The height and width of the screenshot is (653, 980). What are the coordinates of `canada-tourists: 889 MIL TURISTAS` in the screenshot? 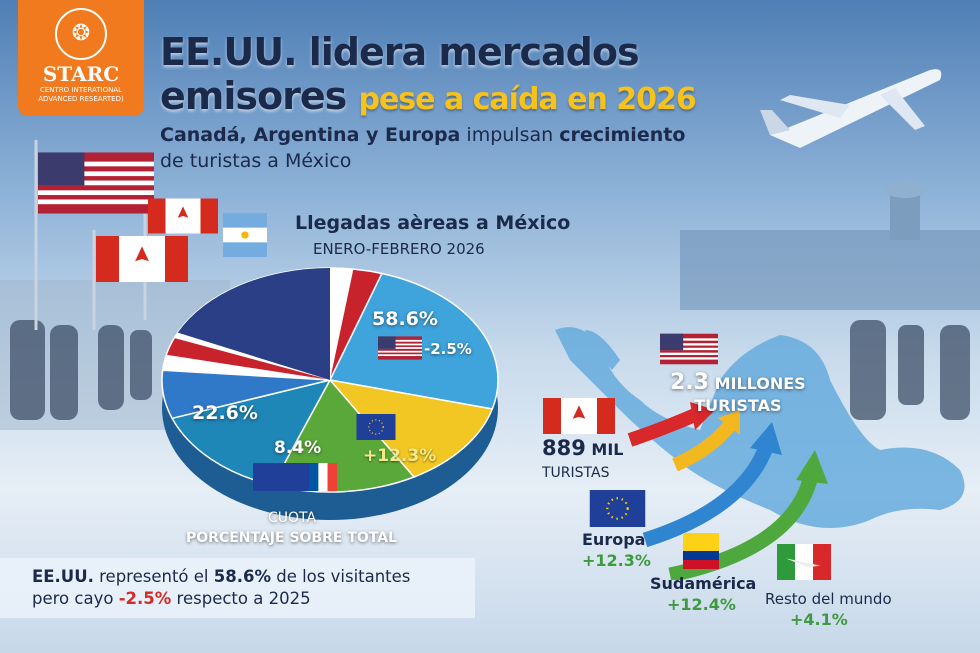 It's located at (583, 460).